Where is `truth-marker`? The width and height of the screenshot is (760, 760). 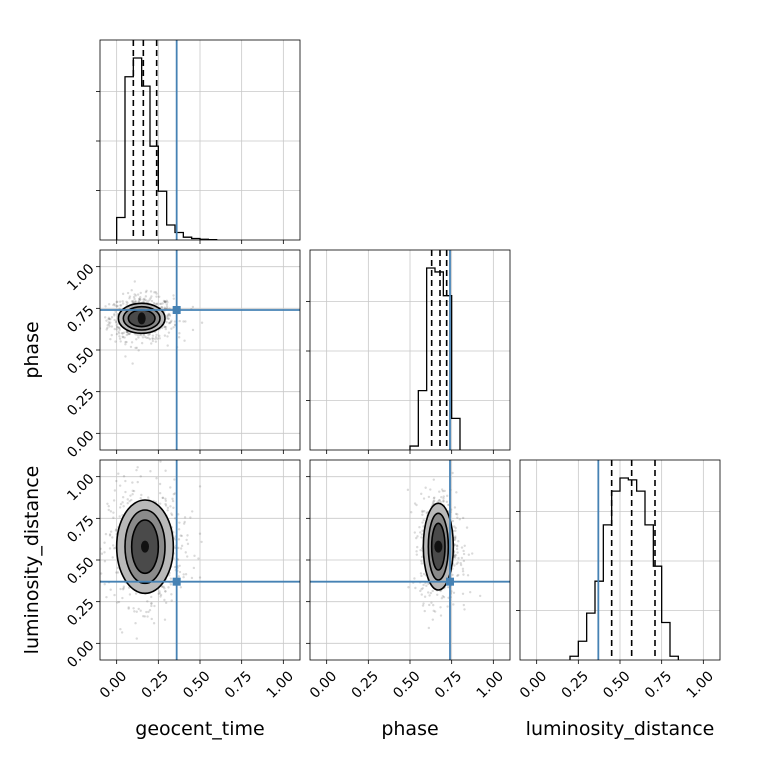
truth-marker is located at coordinates (176, 581).